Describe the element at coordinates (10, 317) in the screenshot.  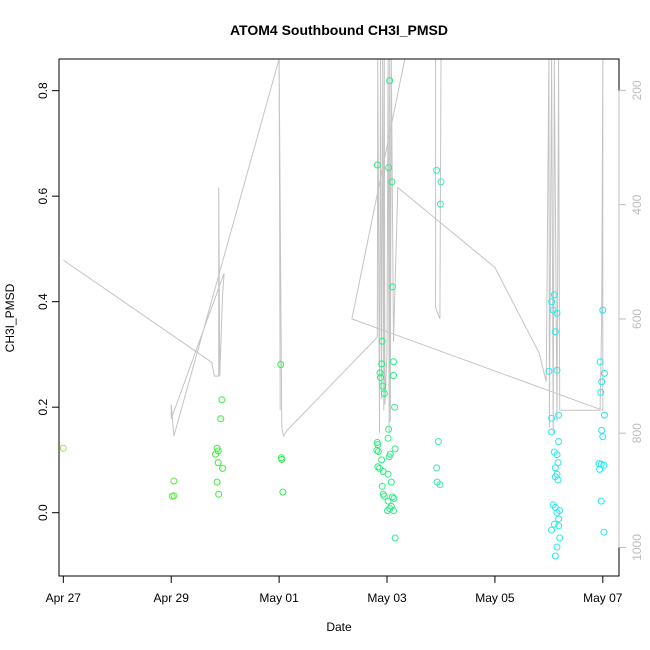
I see `y-axis-label: CH3I_PMSD` at that location.